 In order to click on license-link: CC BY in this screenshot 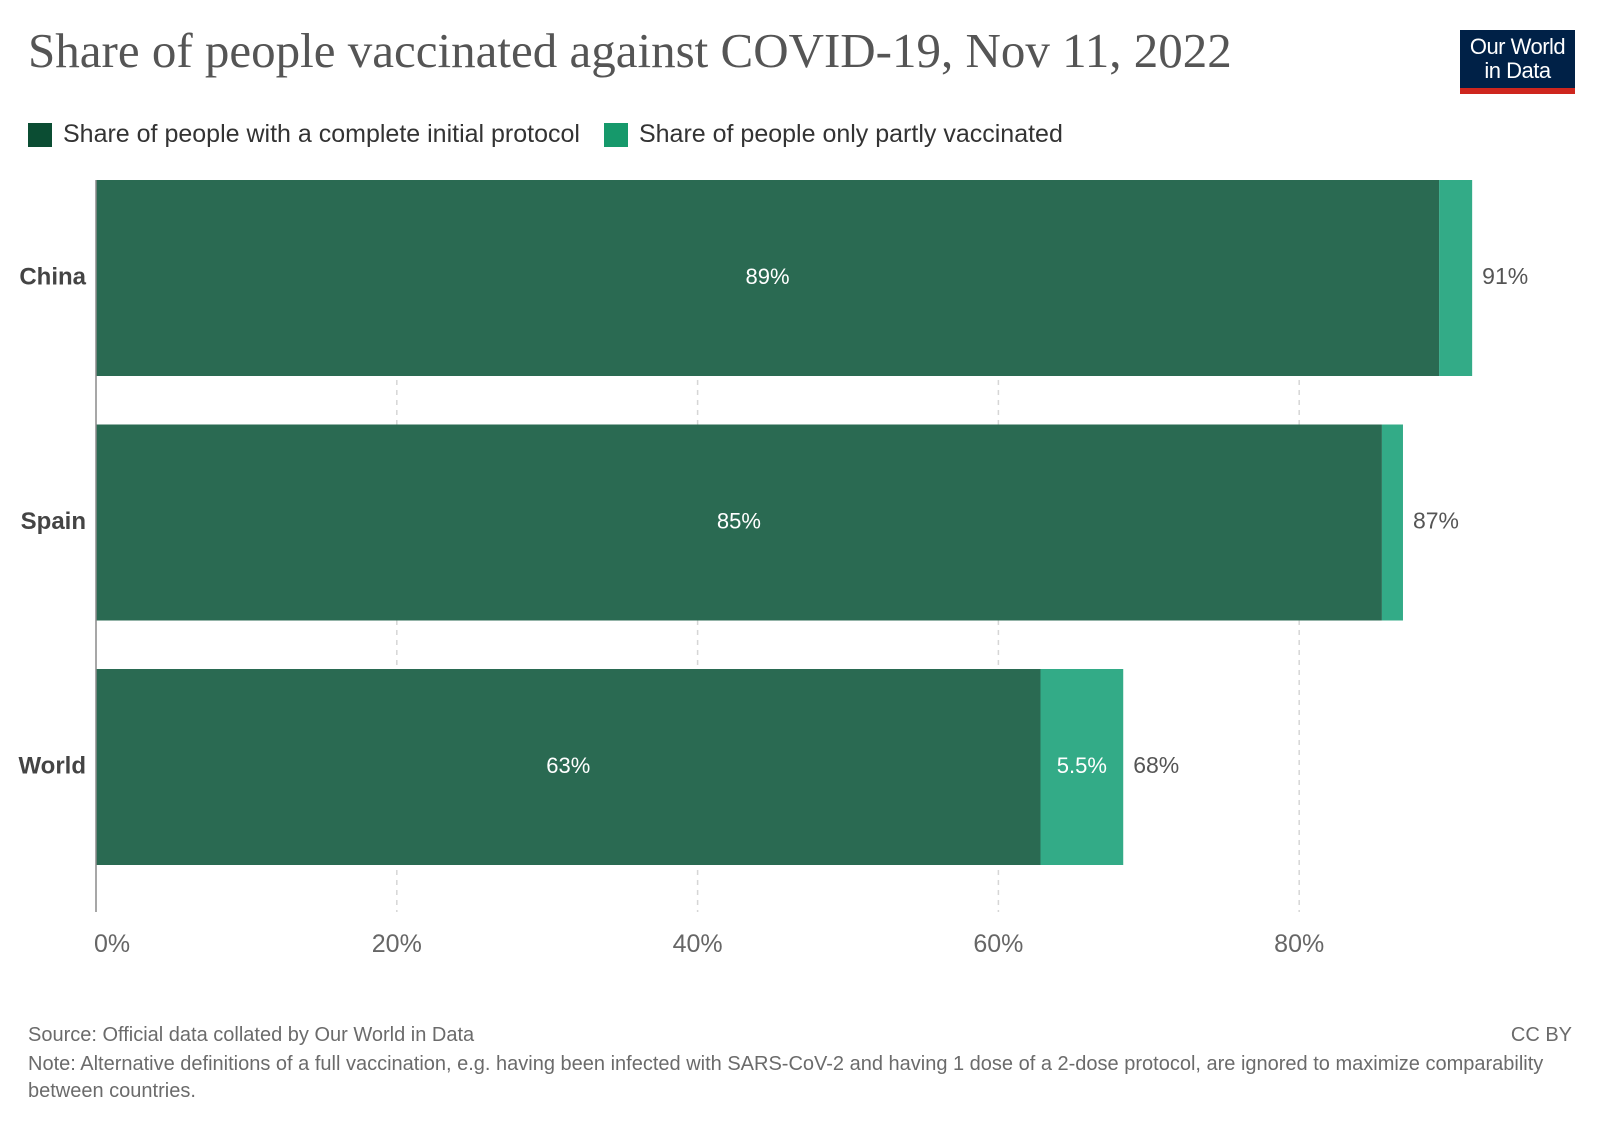, I will do `click(1541, 1035)`.